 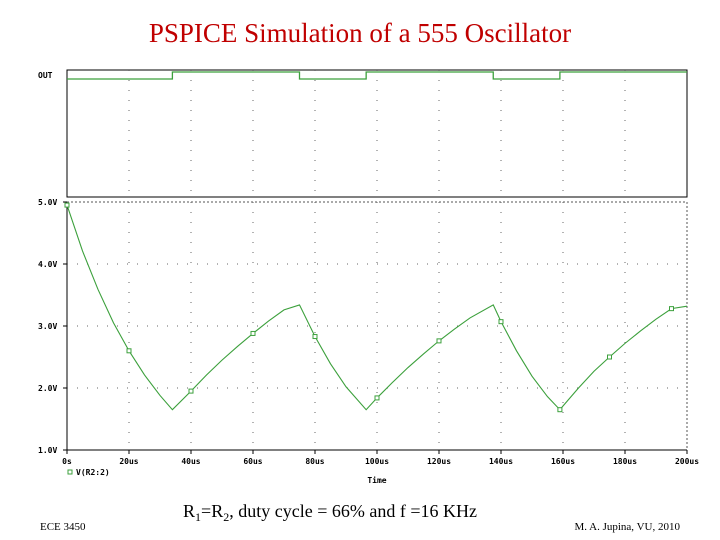 I want to click on y-tick-label: 4.0V, so click(x=47, y=264).